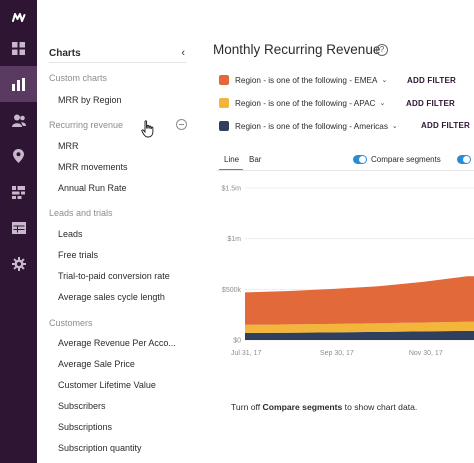 This screenshot has width=474, height=463. Describe the element at coordinates (246, 353) in the screenshot. I see `x-tick-label: Jul 31, 17` at that location.